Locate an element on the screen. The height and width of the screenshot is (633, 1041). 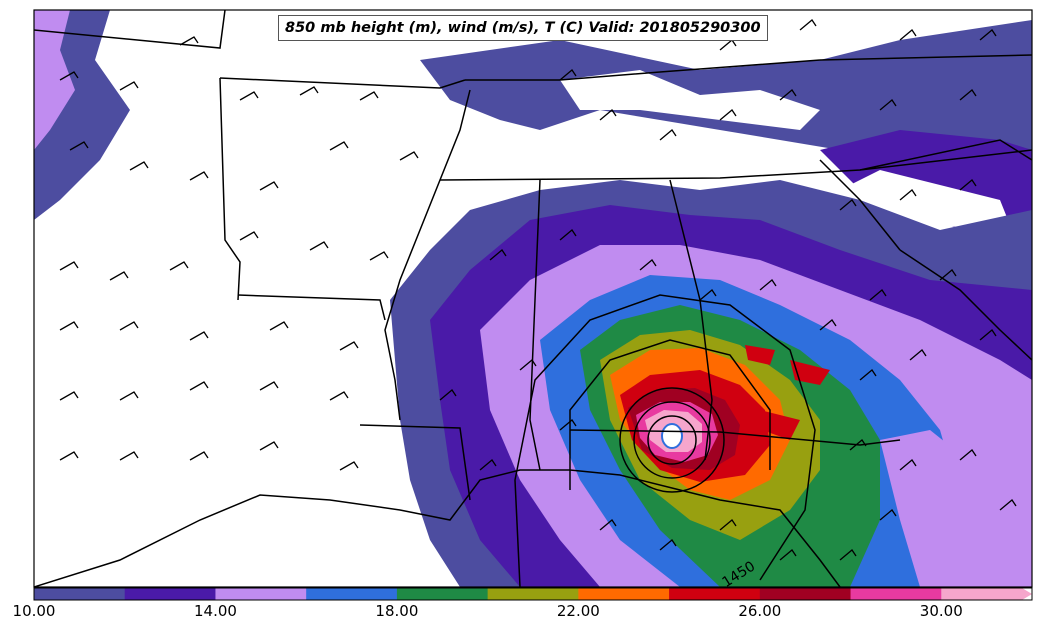
state-line-east is located at coordinates (925, 57).